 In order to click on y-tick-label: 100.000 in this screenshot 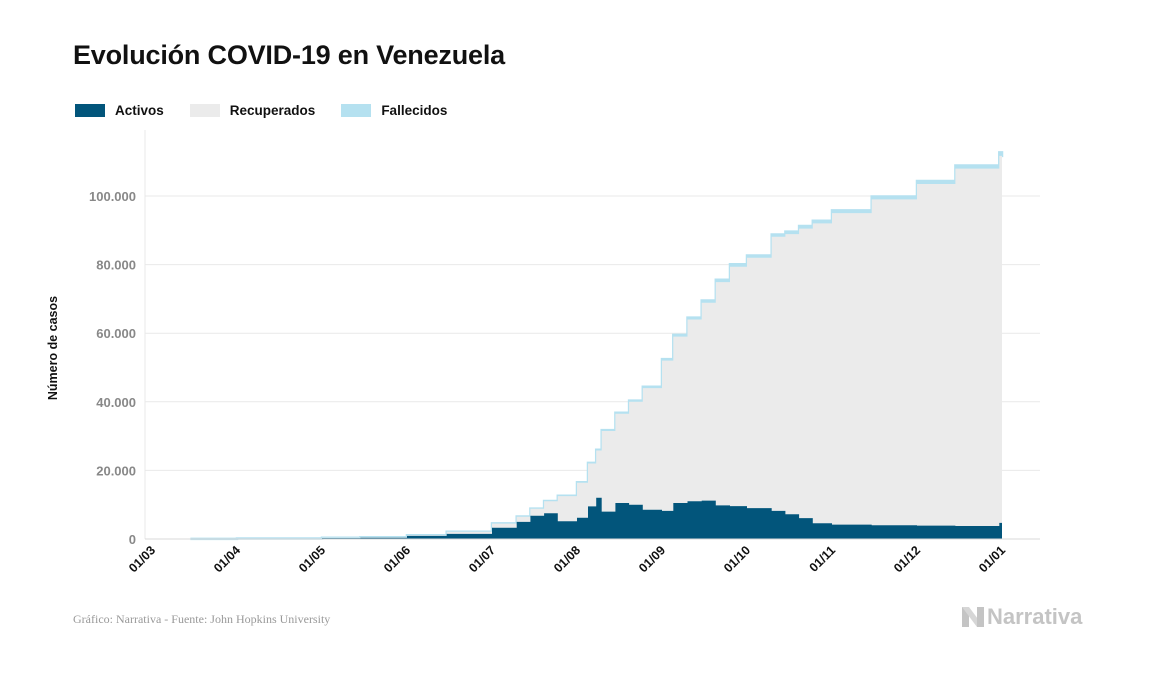, I will do `click(112, 196)`.